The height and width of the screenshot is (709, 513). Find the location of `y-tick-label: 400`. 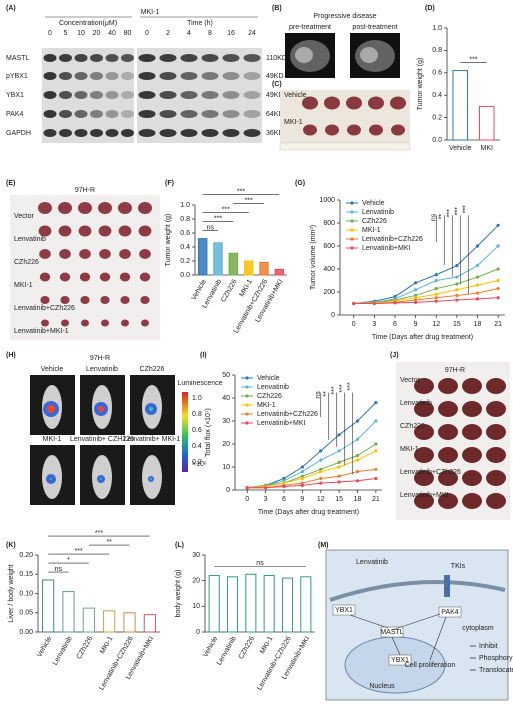

y-tick-label: 400 is located at coordinates (329, 269).